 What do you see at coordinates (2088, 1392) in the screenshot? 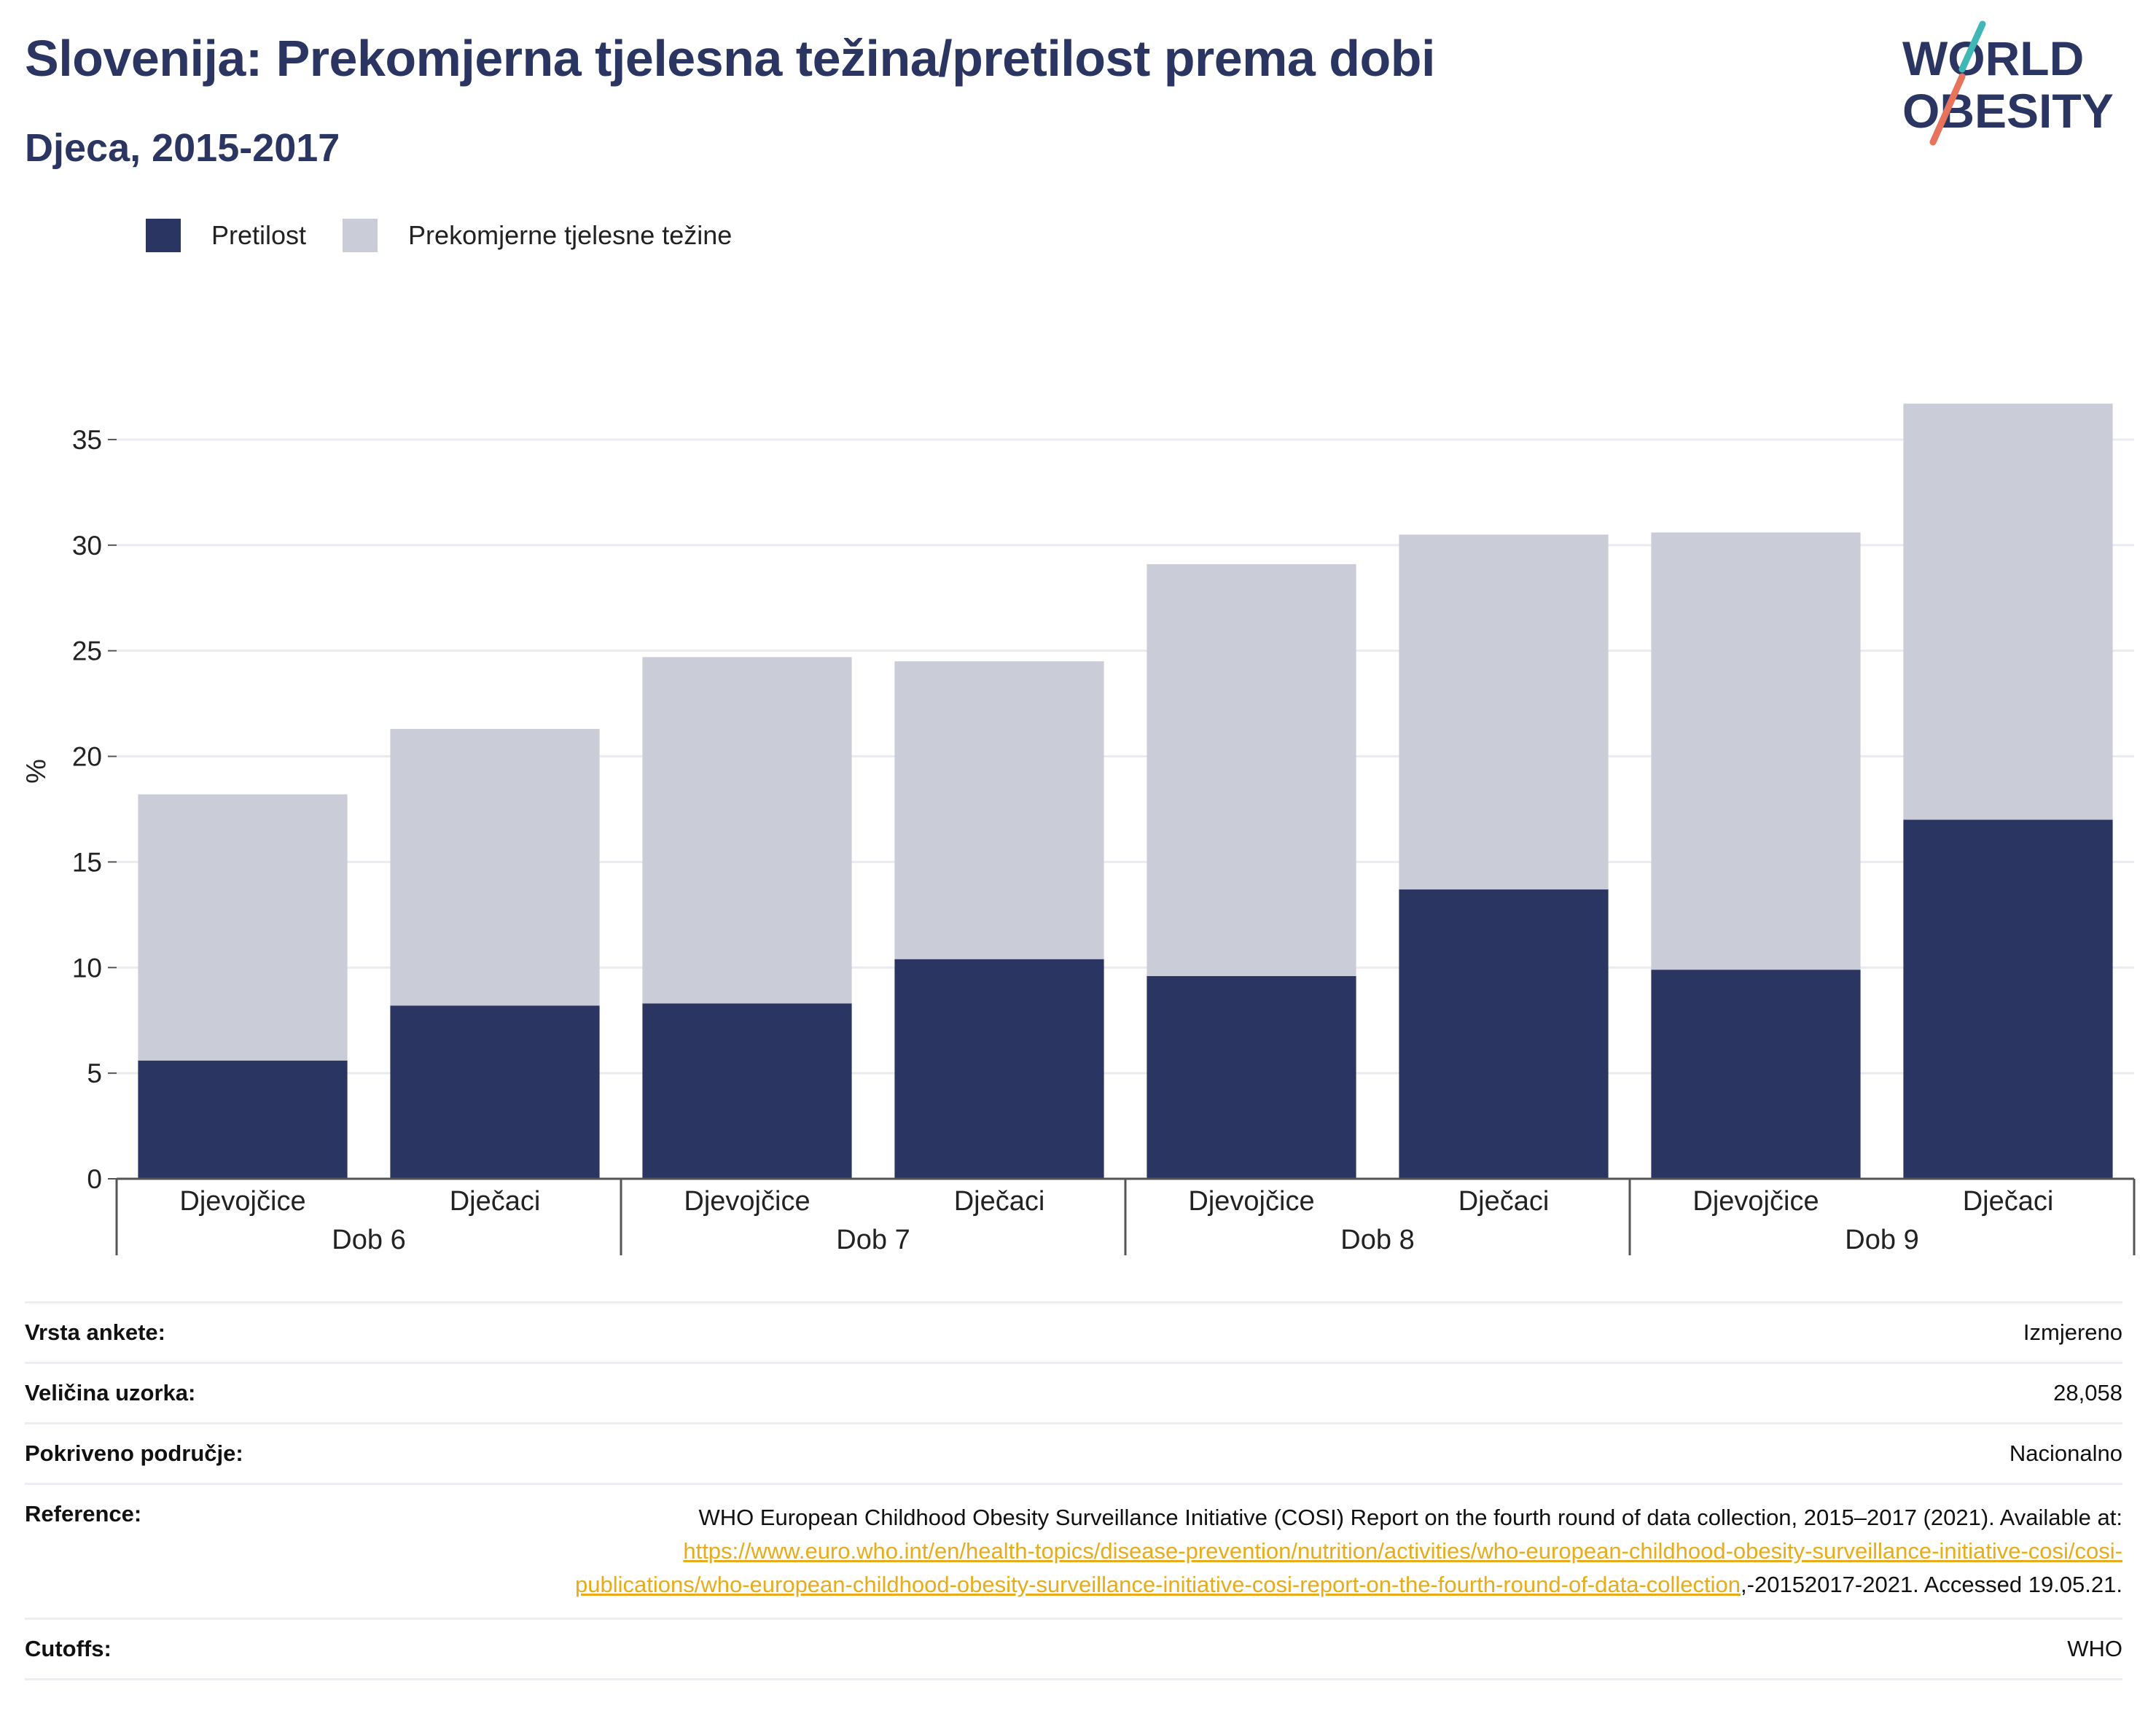
I see `sample-size-value: 28,058` at bounding box center [2088, 1392].